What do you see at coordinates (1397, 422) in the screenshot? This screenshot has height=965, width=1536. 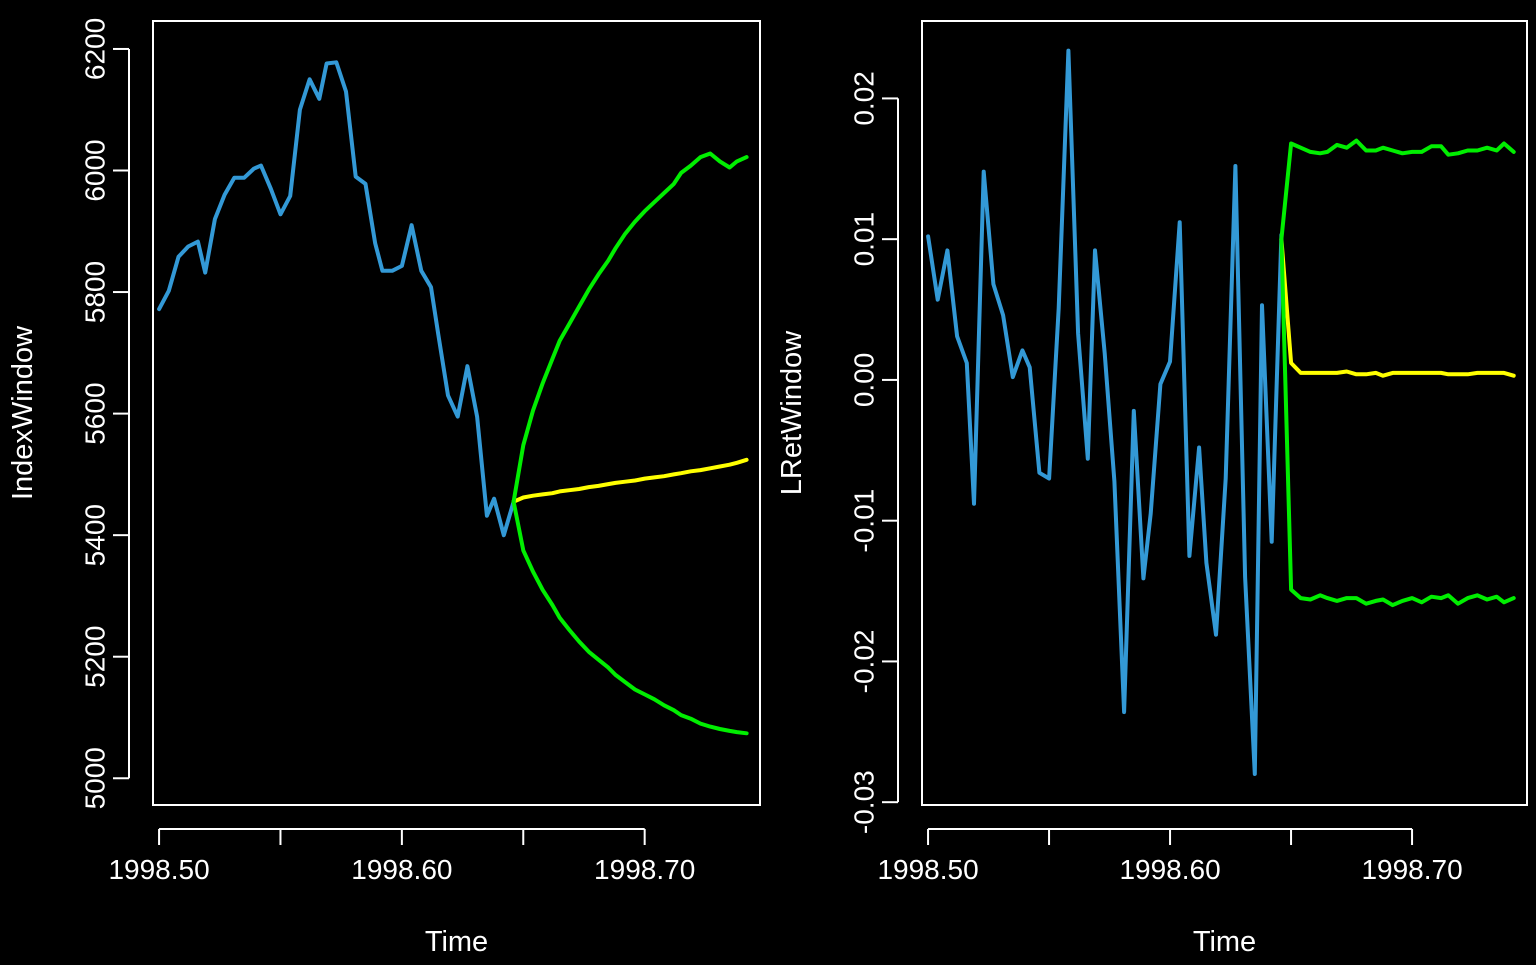 I see `chart-2-series-lower-band` at bounding box center [1397, 422].